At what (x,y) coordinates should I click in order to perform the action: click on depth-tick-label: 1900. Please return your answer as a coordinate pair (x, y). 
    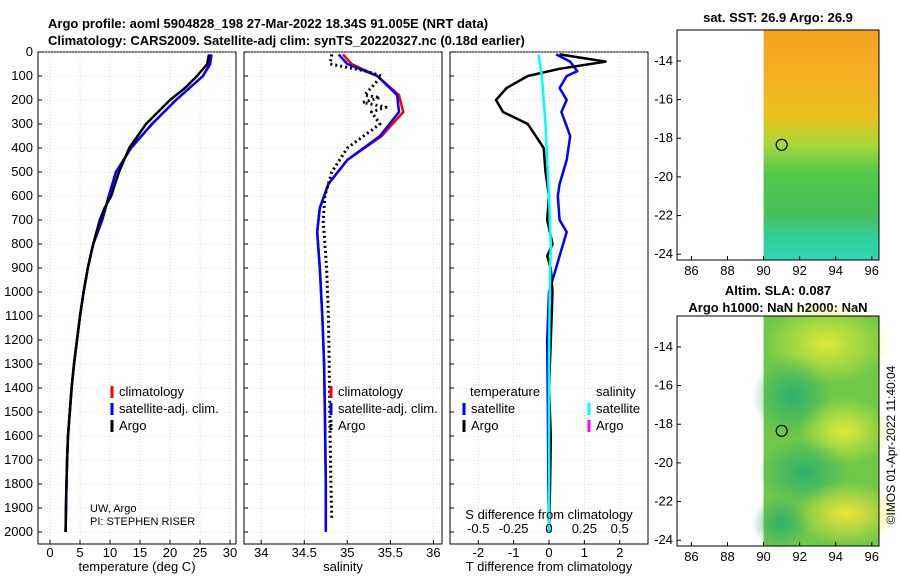
    Looking at the image, I should click on (18, 507).